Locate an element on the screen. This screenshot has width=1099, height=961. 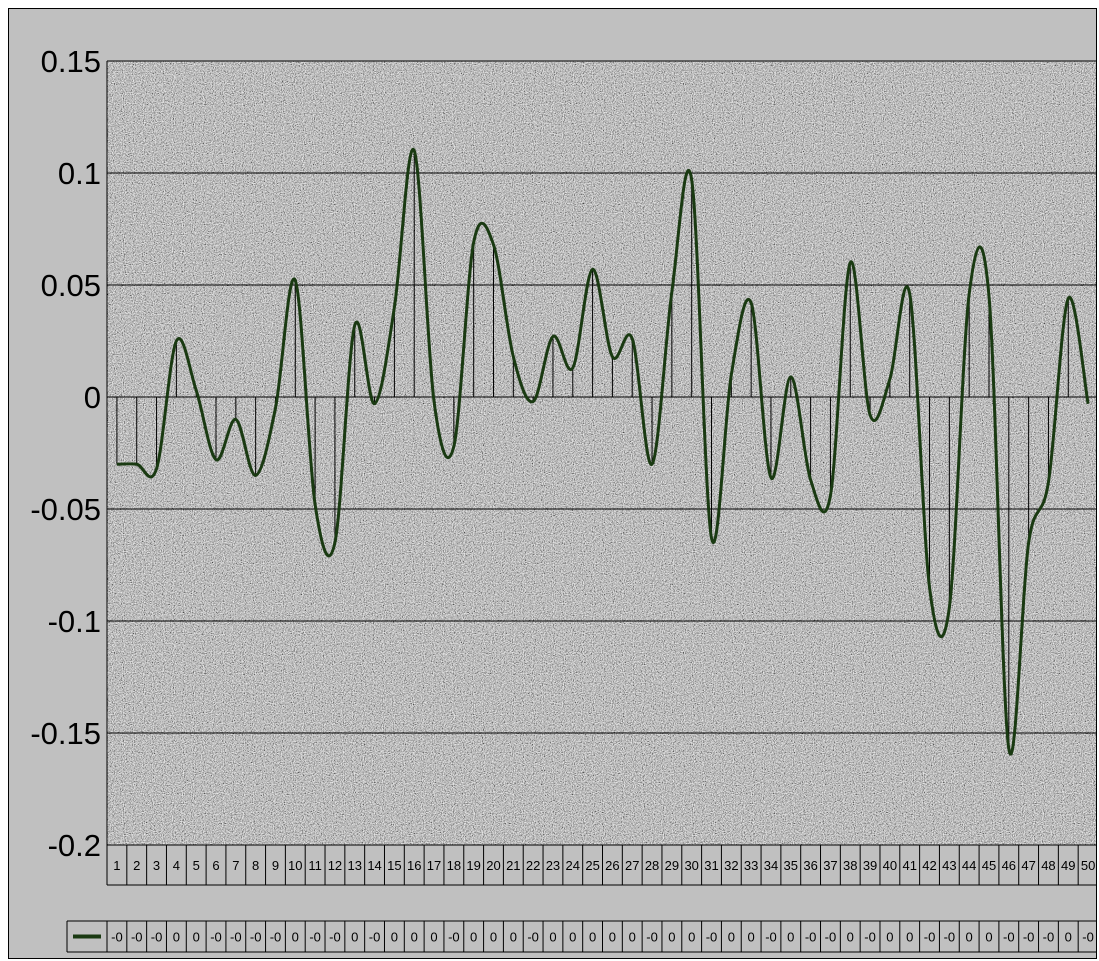
x-category-label: 50 is located at coordinates (1088, 865).